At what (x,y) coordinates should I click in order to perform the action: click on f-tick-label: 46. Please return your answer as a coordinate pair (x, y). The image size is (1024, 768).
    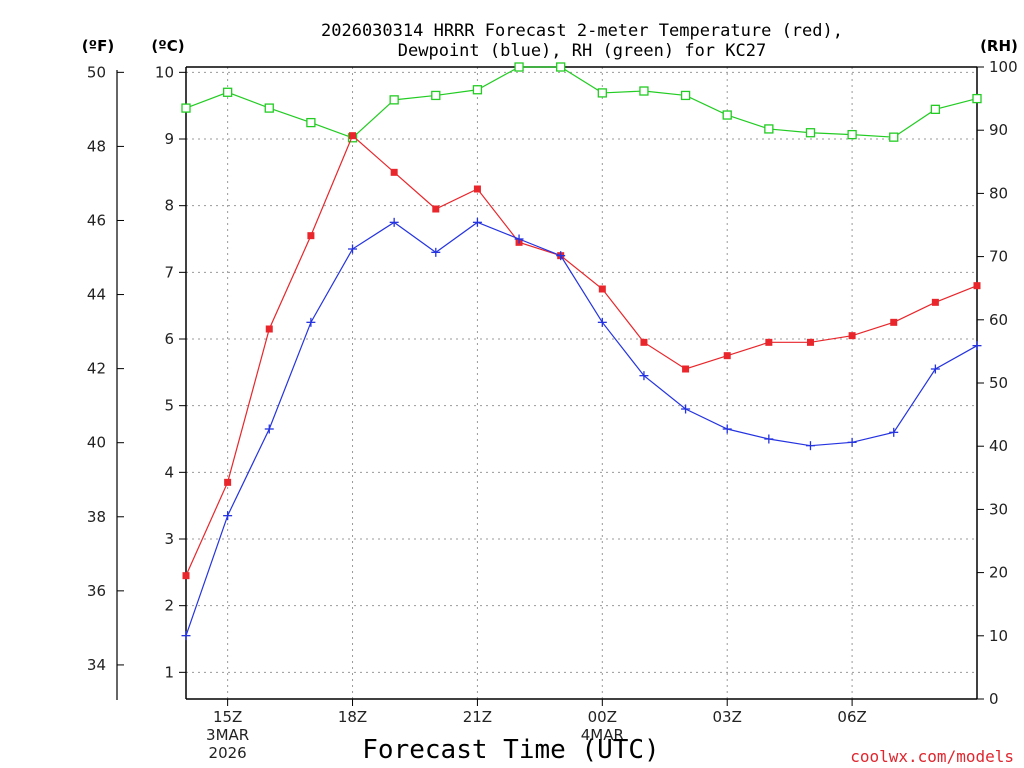
    Looking at the image, I should click on (96, 220).